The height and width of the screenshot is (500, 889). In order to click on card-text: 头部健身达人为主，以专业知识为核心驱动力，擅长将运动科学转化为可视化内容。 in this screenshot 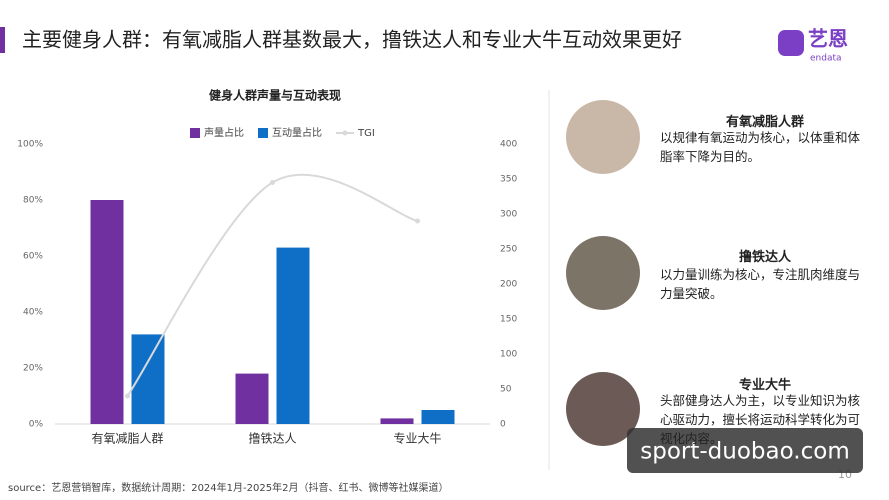, I will do `click(760, 419)`.